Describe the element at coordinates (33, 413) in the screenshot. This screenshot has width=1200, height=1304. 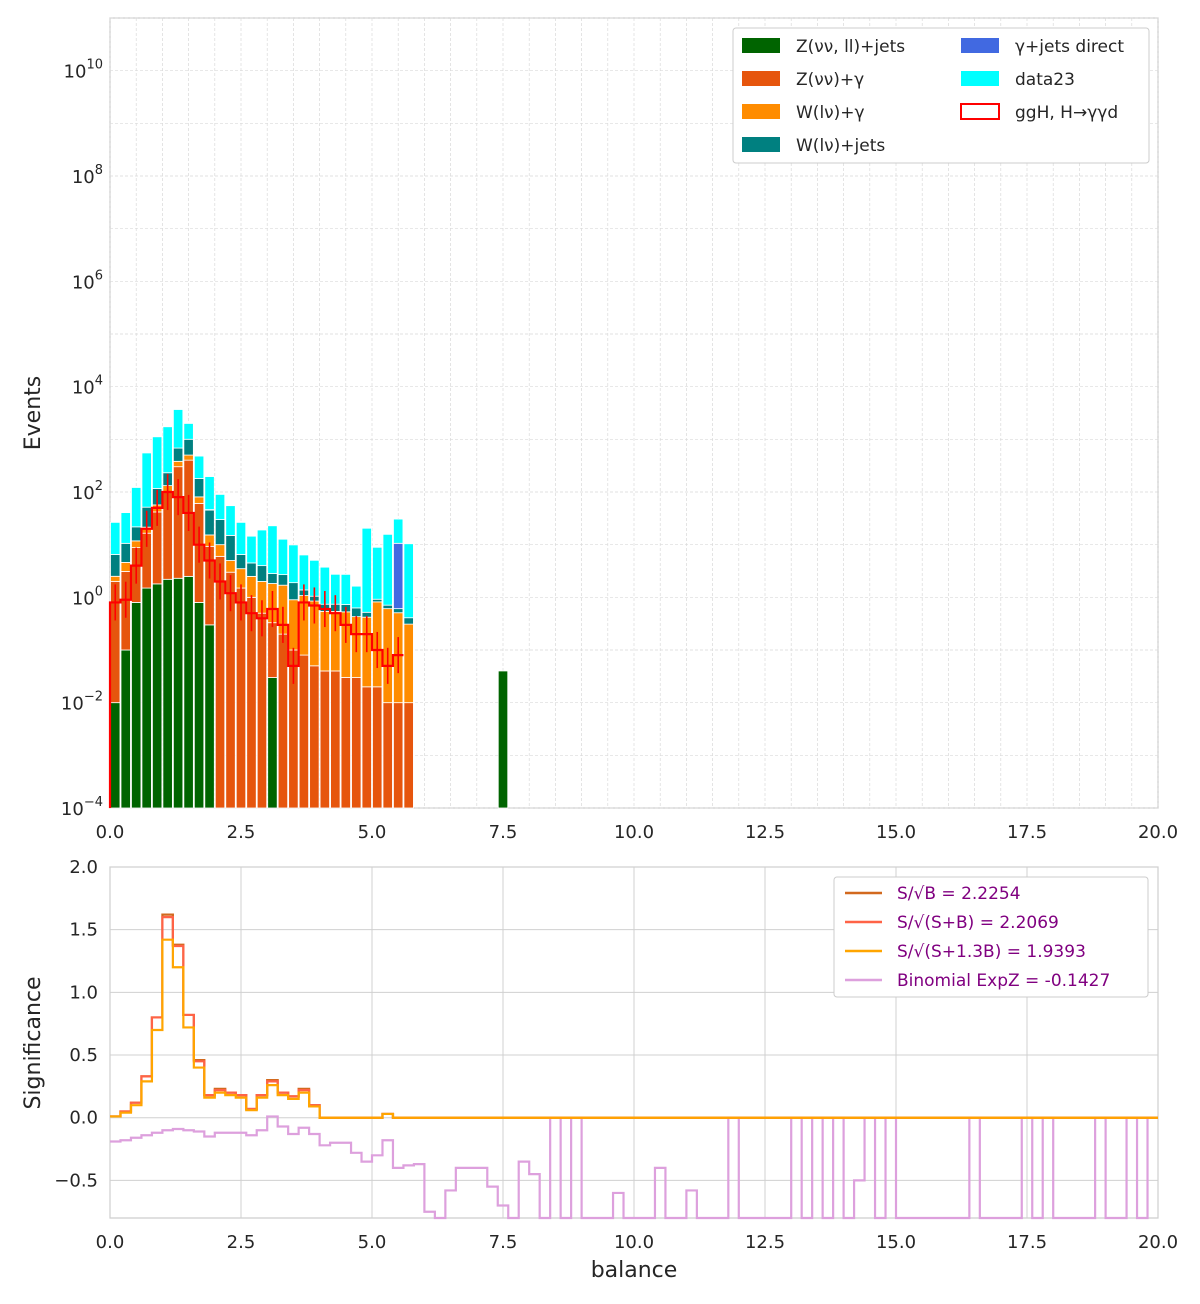
I see `top-y-axis-label: Events` at that location.